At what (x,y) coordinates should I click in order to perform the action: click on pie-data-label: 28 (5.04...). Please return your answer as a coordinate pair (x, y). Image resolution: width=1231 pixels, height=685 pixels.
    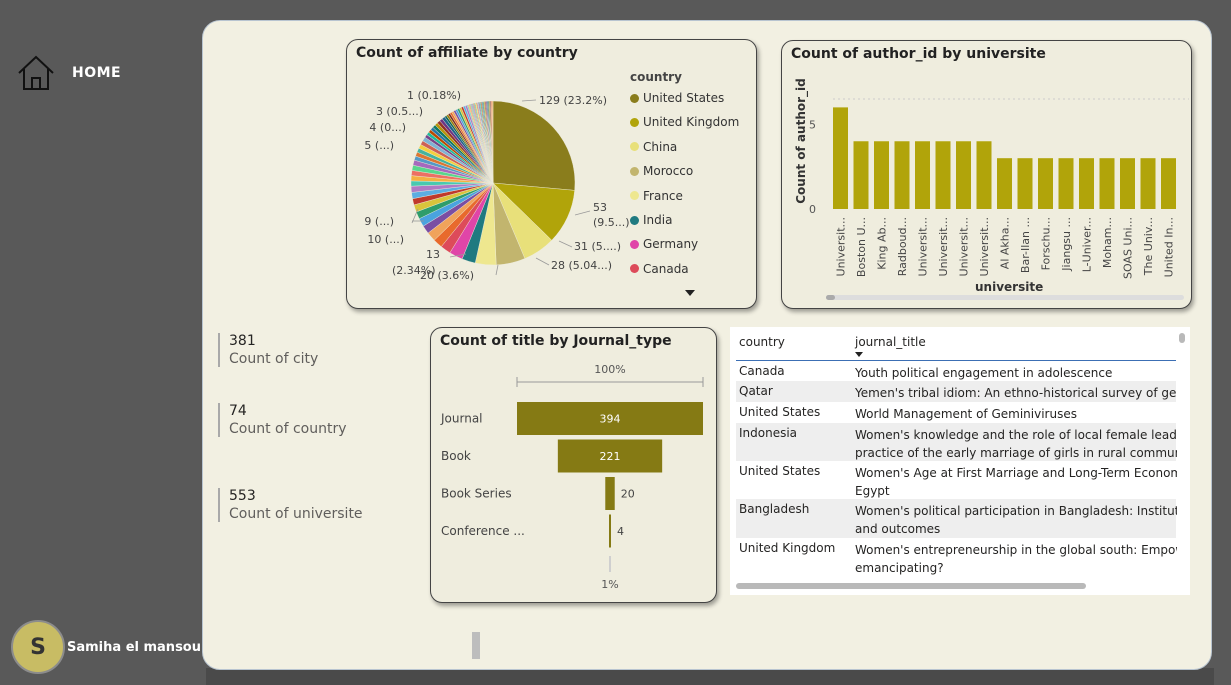
    Looking at the image, I should click on (581, 265).